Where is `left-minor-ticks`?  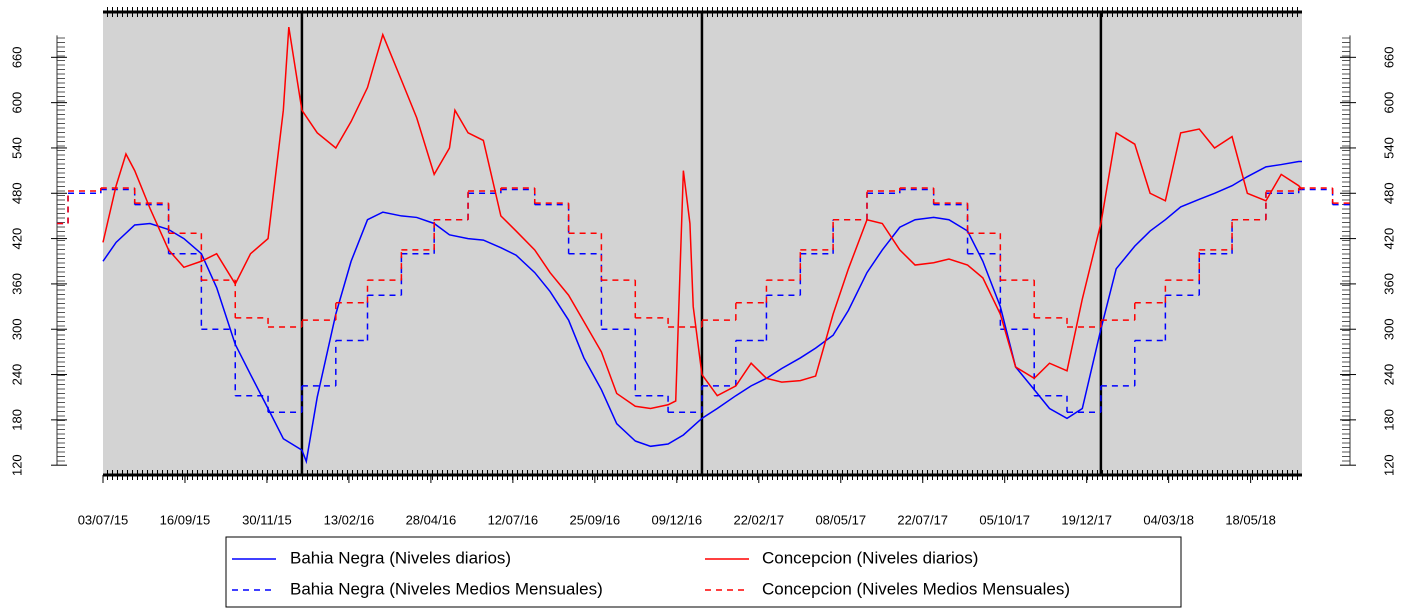
left-minor-ticks is located at coordinates (61, 250).